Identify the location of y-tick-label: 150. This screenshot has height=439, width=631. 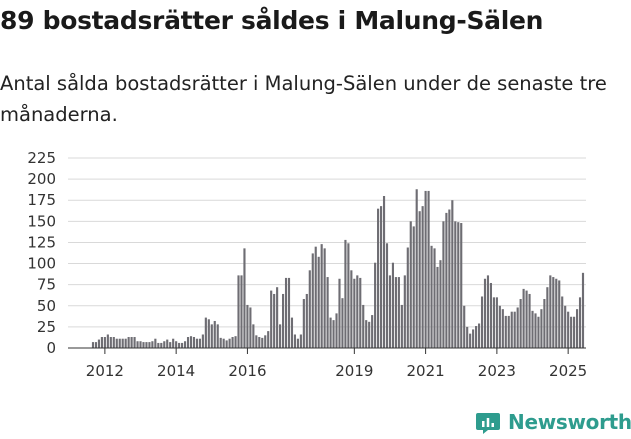
(41, 221).